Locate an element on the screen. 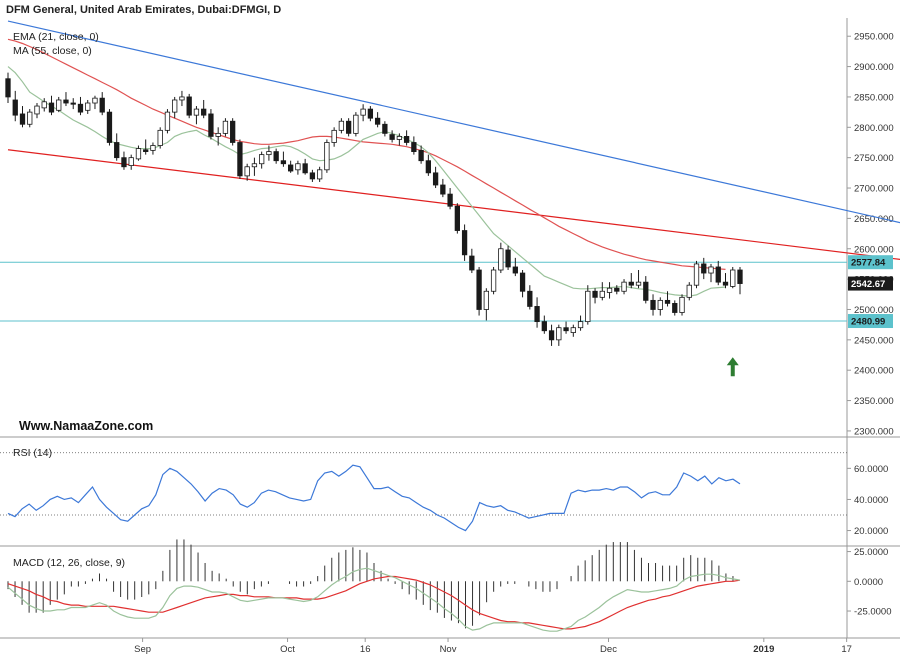  price-ytick-label: 2900.000 is located at coordinates (874, 67).